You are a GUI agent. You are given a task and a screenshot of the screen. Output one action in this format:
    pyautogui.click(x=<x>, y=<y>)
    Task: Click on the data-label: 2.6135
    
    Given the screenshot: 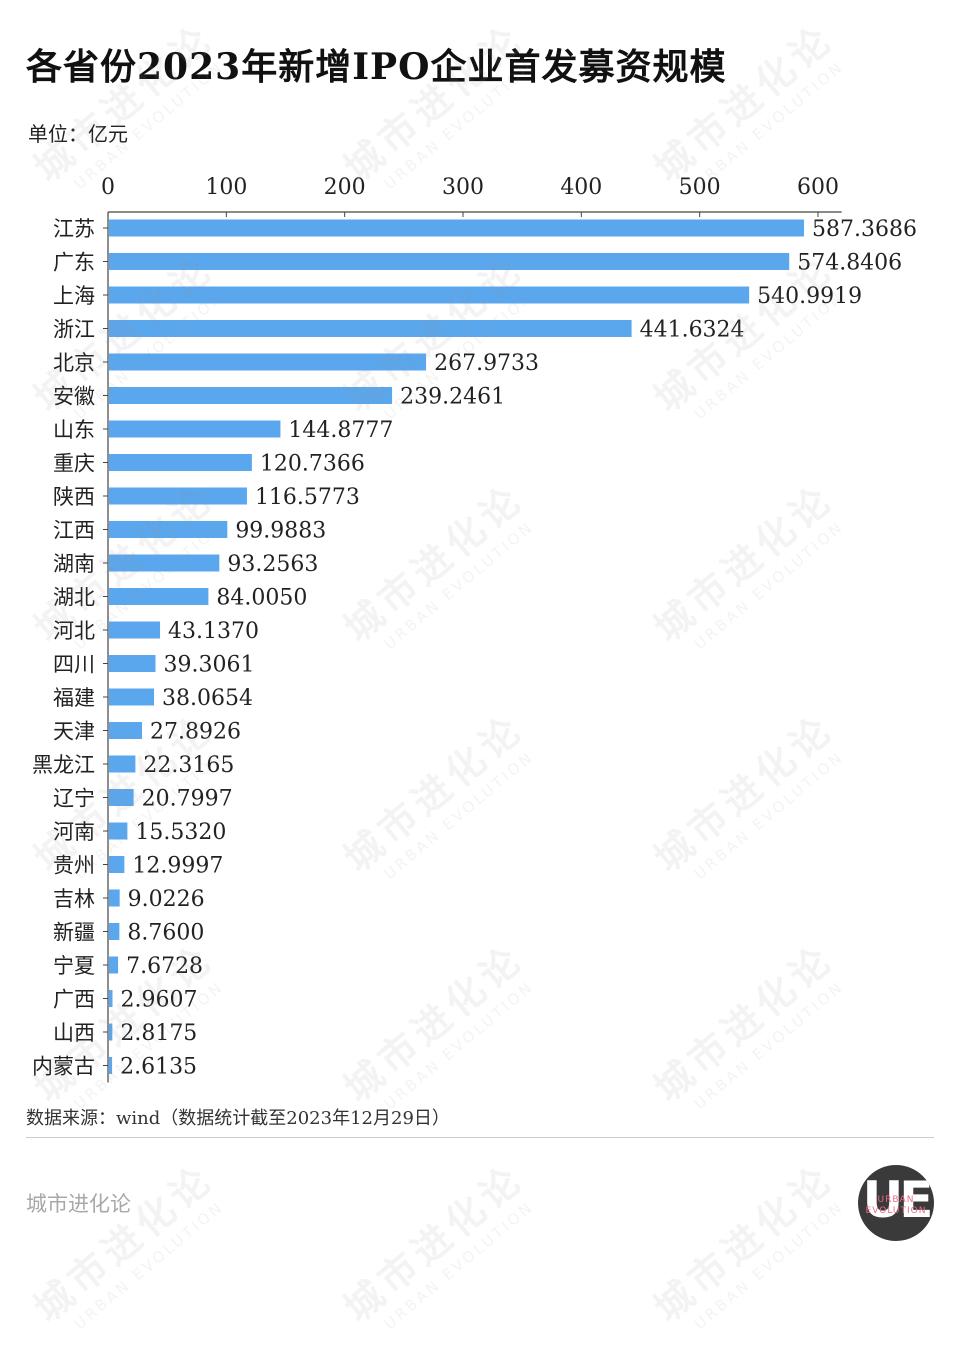 What is the action you would take?
    pyautogui.click(x=158, y=1067)
    